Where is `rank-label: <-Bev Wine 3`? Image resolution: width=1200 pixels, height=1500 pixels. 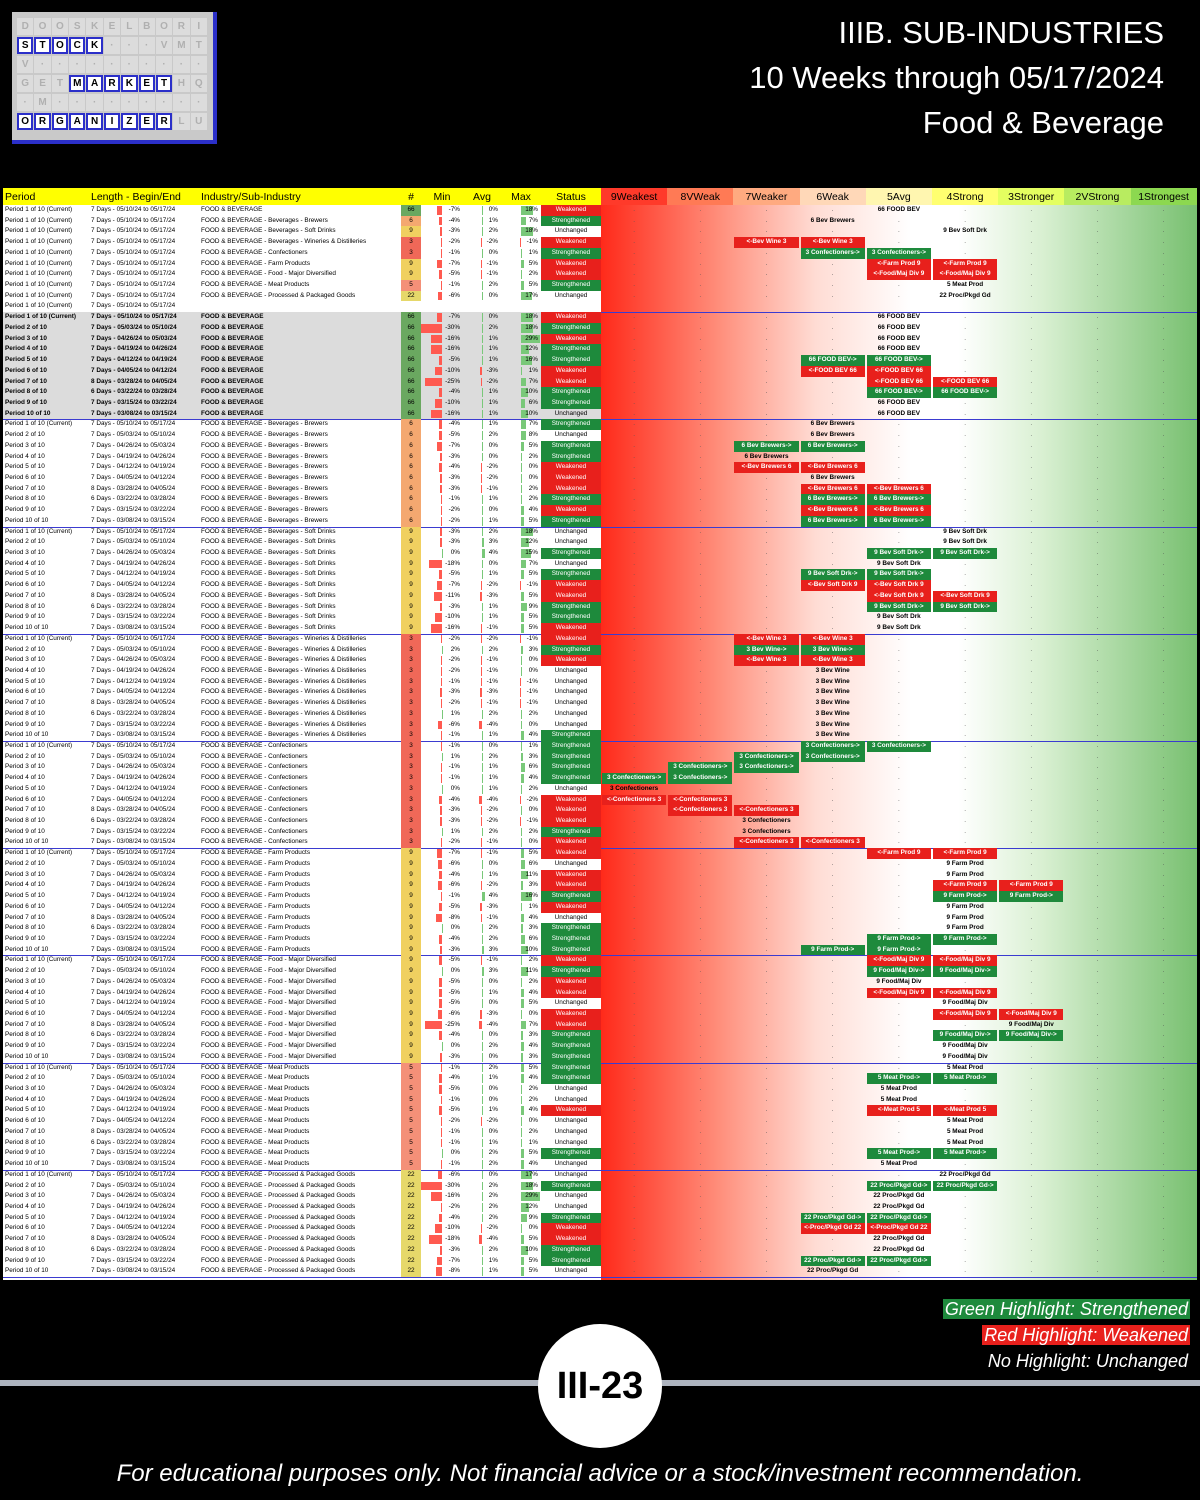 rank-label: <-Bev Wine 3 is located at coordinates (766, 242).